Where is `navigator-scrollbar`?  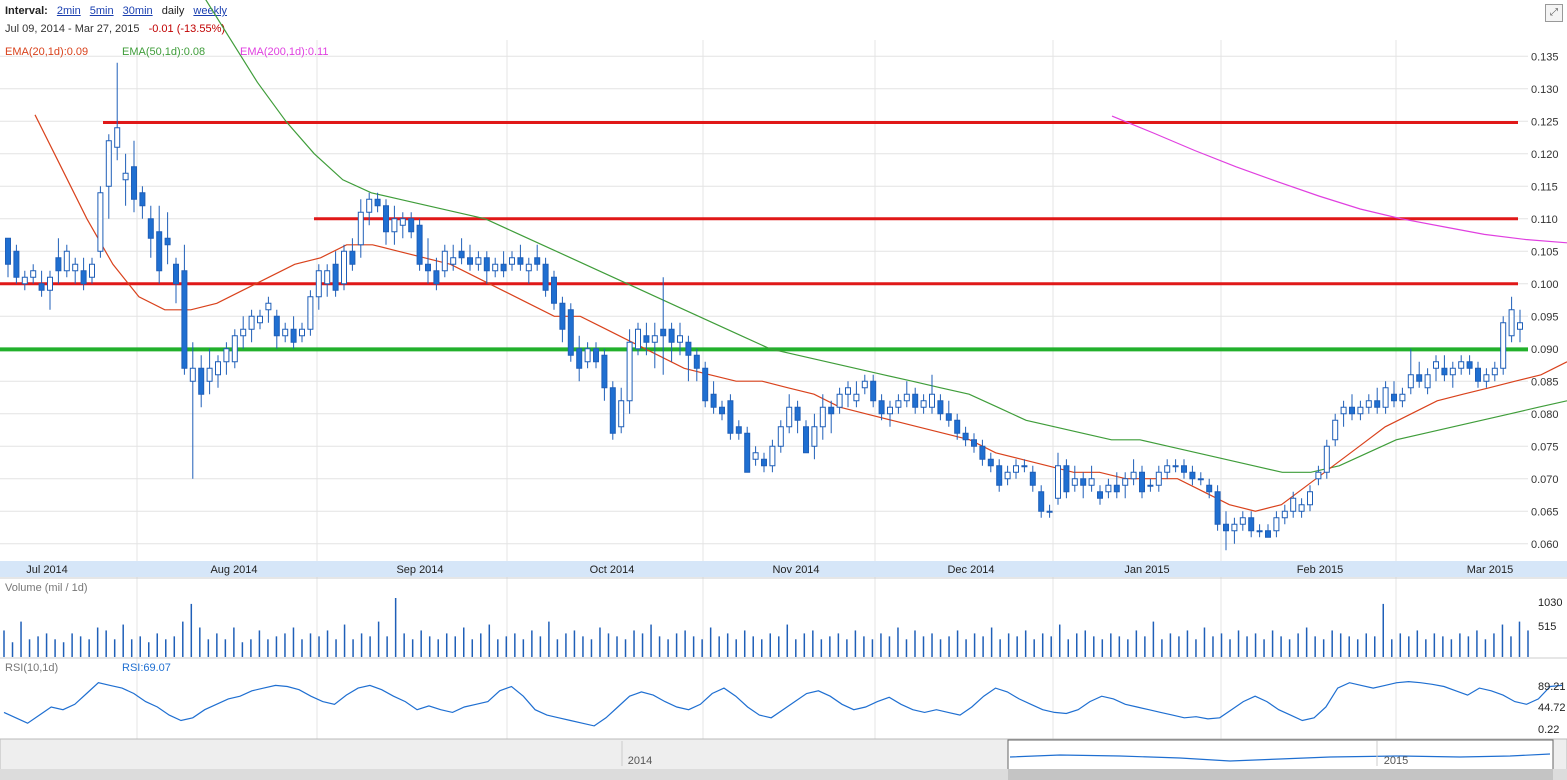
navigator-scrollbar is located at coordinates (783, 774).